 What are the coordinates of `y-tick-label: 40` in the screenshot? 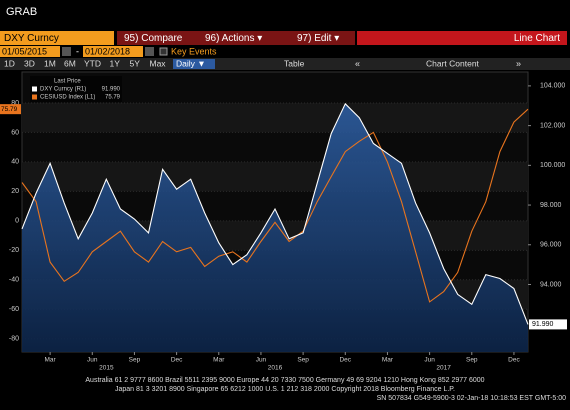 It's located at (15, 162).